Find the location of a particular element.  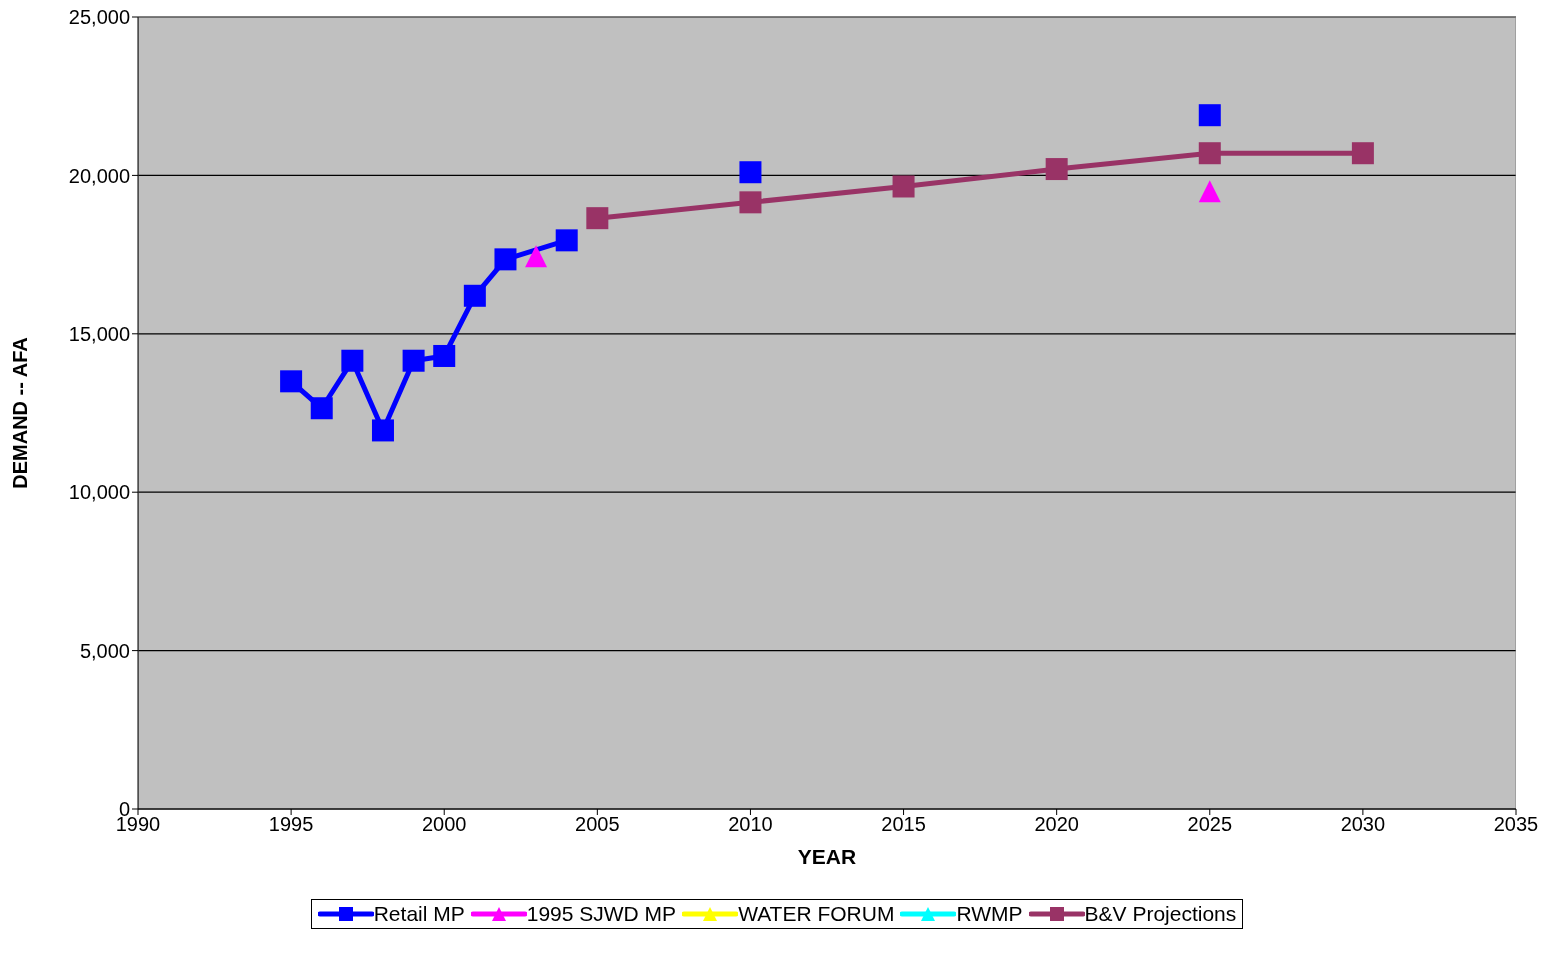

legend-label: RWMP is located at coordinates (989, 914).